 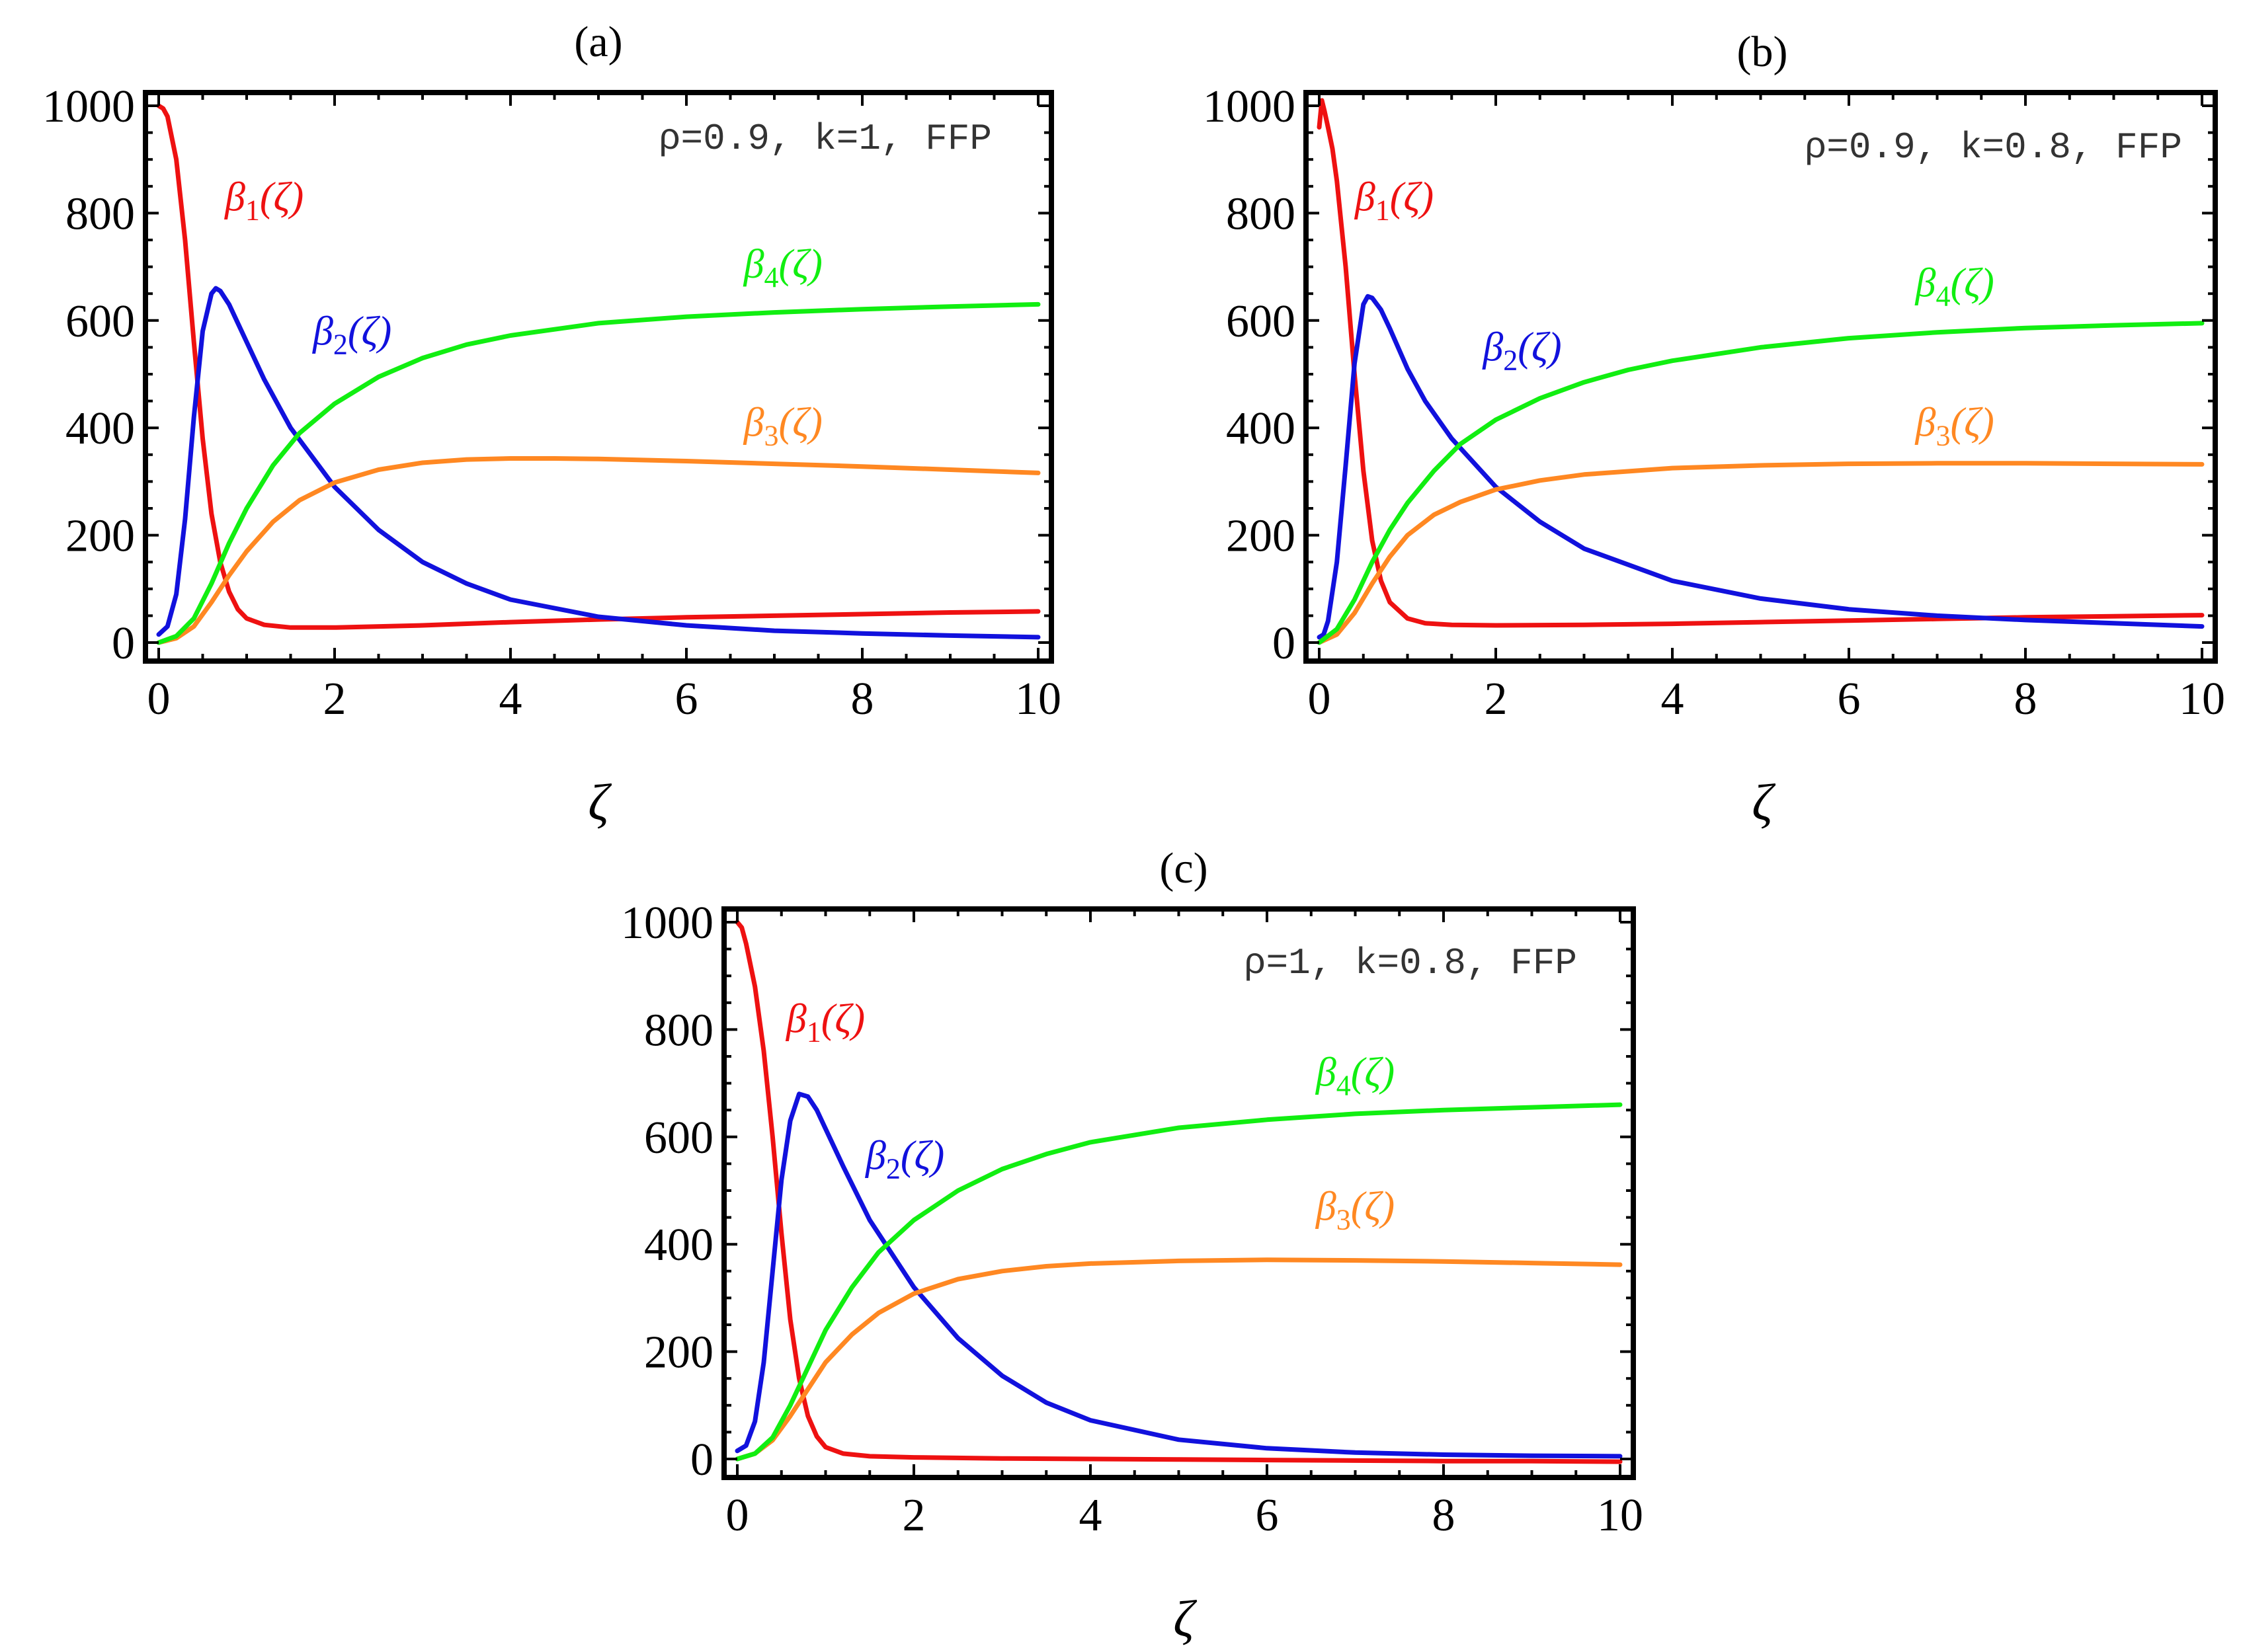 I want to click on panel-b-series-beta3, so click(x=1761, y=553).